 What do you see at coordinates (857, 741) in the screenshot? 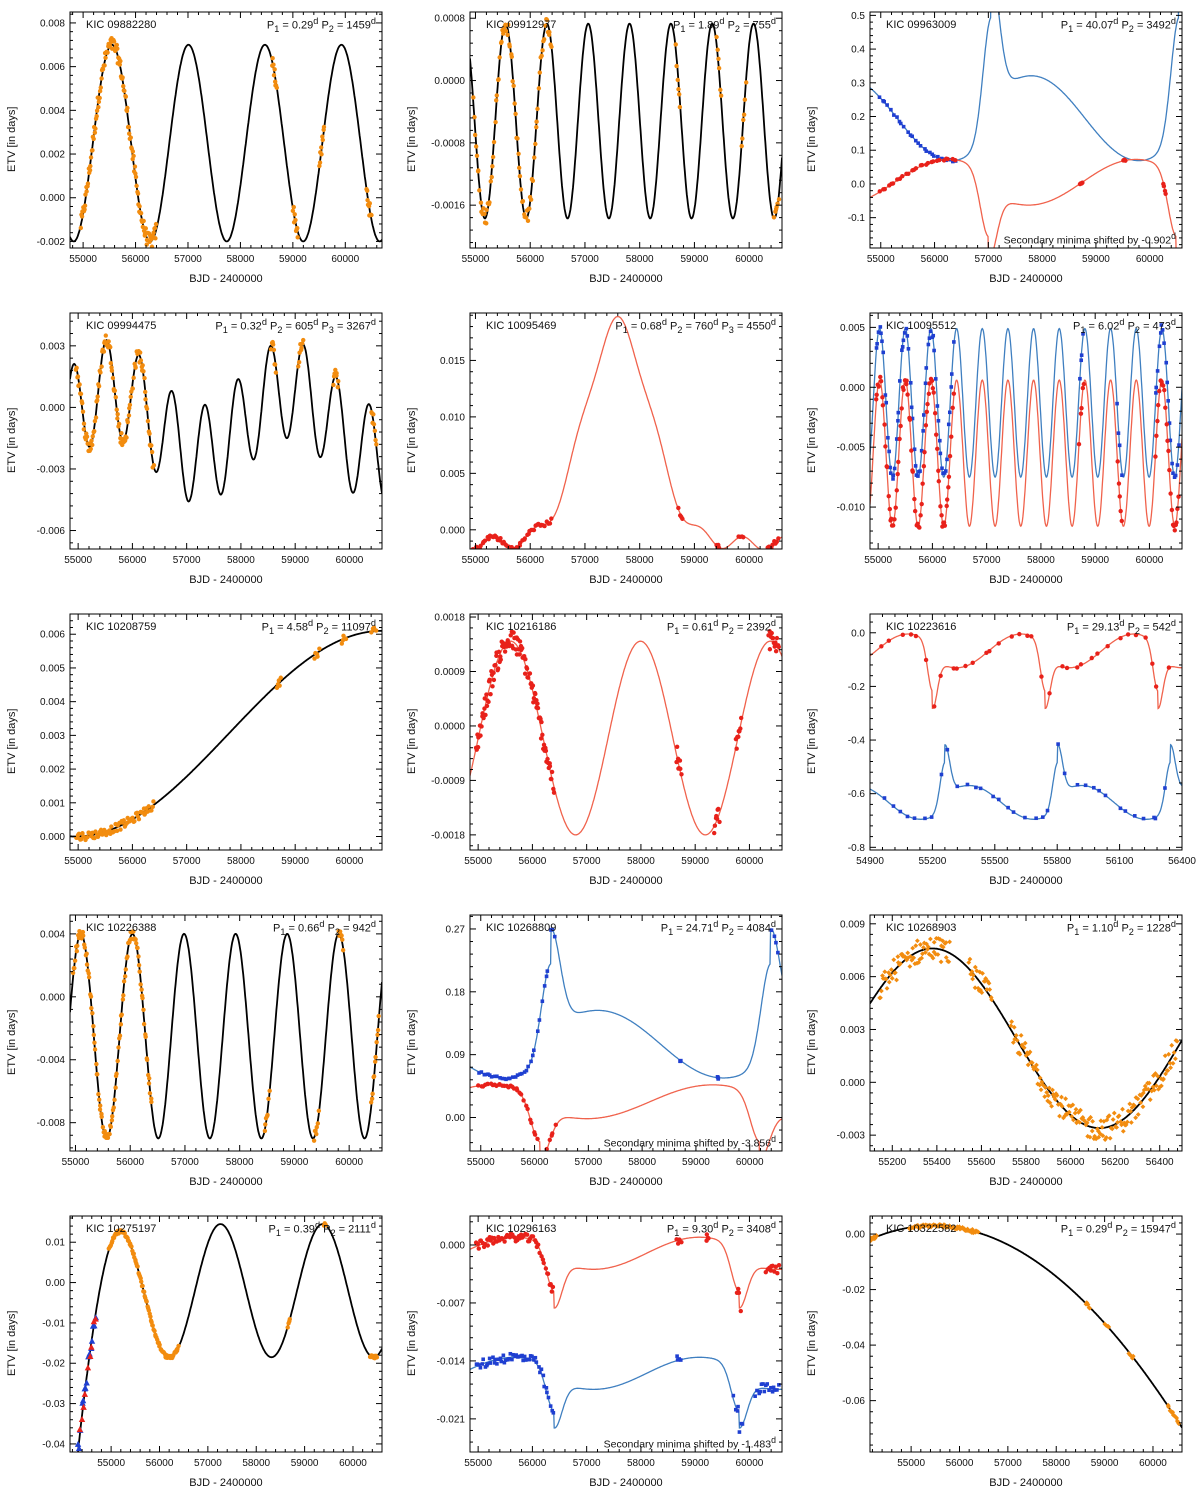
I see `y-tick-label: -0.4` at bounding box center [857, 741].